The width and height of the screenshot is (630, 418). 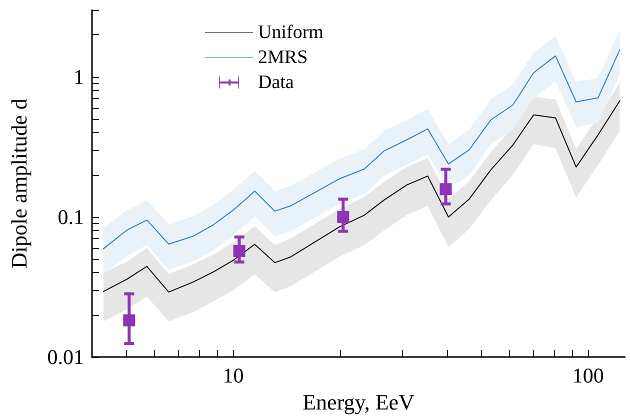 What do you see at coordinates (283, 57) in the screenshot?
I see `legend-label: 2MRS` at bounding box center [283, 57].